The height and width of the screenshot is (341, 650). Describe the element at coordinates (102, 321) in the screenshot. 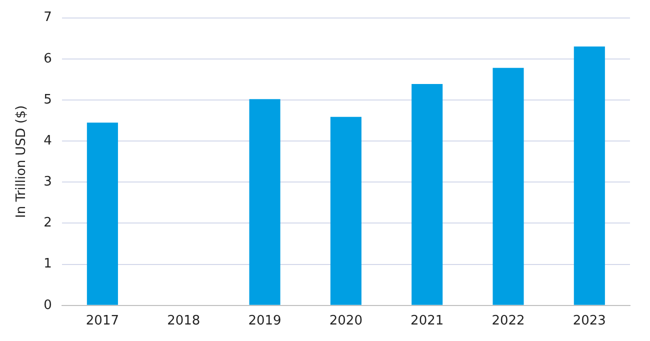

I see `x-tick-label: 2017` at that location.